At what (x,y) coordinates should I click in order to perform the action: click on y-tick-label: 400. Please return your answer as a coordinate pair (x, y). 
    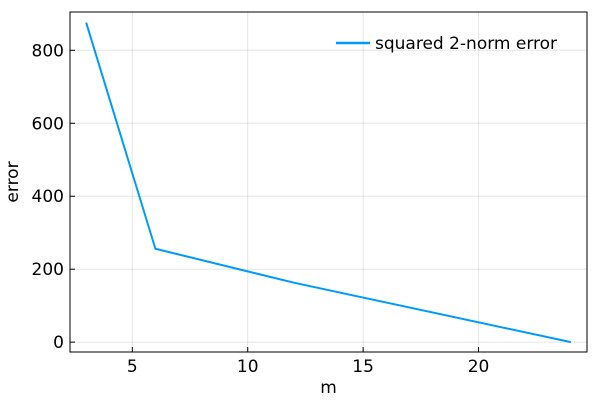
    Looking at the image, I should click on (48, 197).